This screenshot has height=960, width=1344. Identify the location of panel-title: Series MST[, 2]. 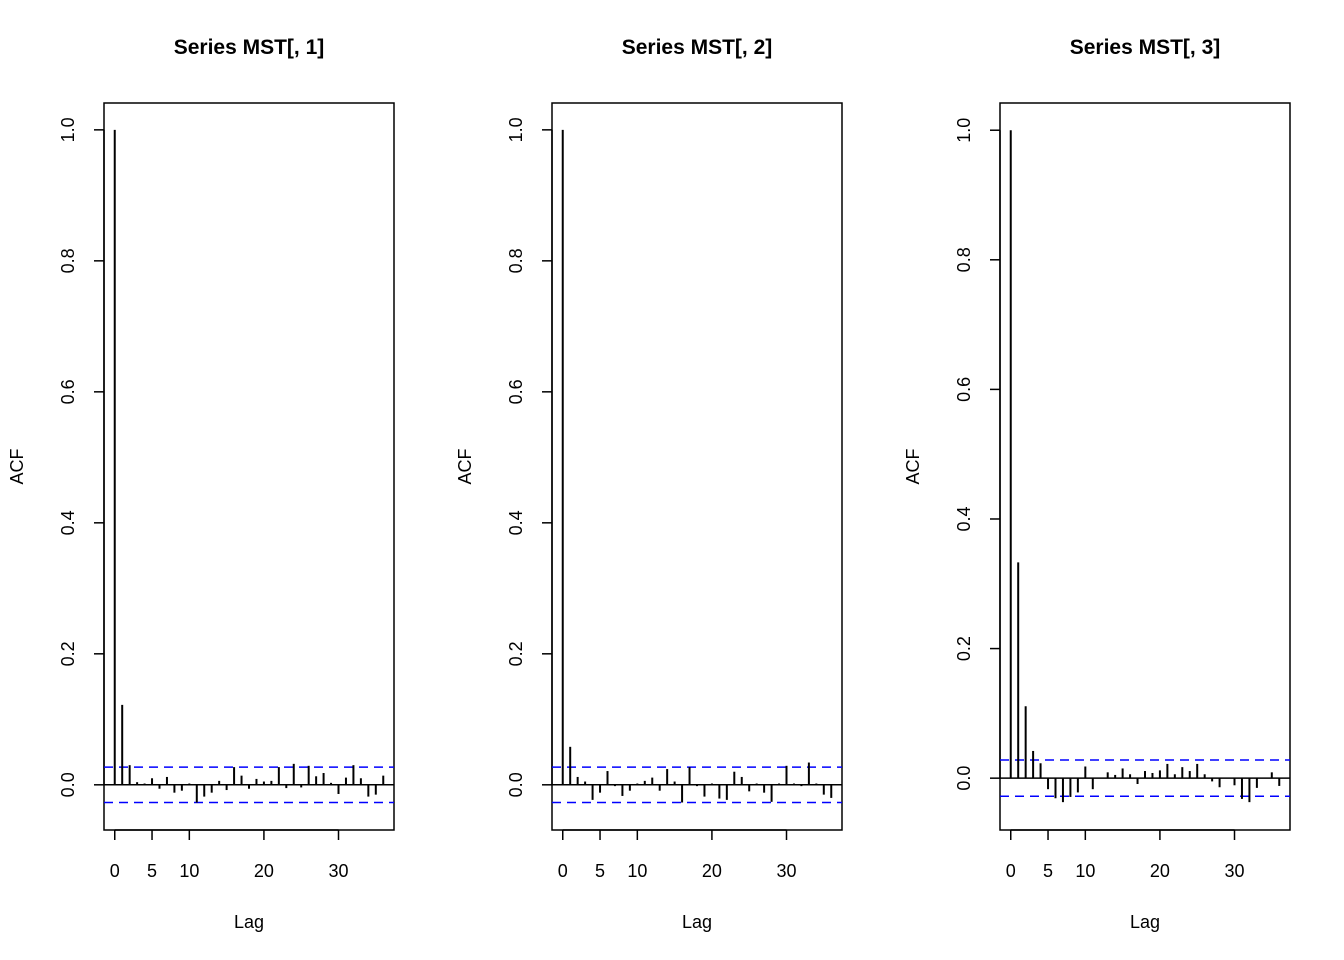
(697, 47).